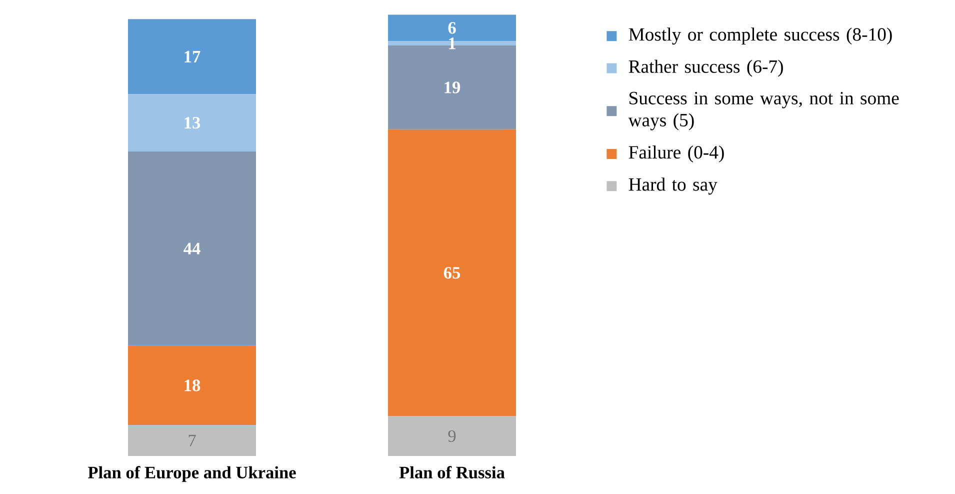 This screenshot has height=494, width=955. Describe the element at coordinates (705, 68) in the screenshot. I see `legend-label: Rather success (6-7)` at that location.